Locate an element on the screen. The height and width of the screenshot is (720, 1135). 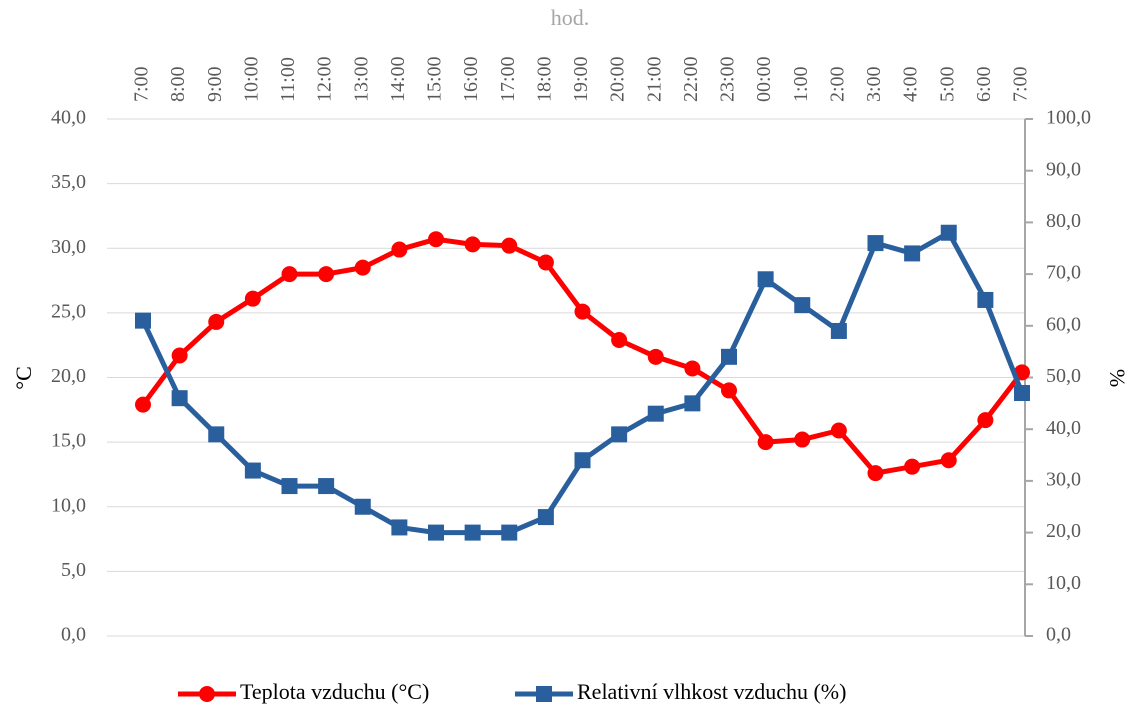
x-tick-label: 2:00 is located at coordinates (837, 84).